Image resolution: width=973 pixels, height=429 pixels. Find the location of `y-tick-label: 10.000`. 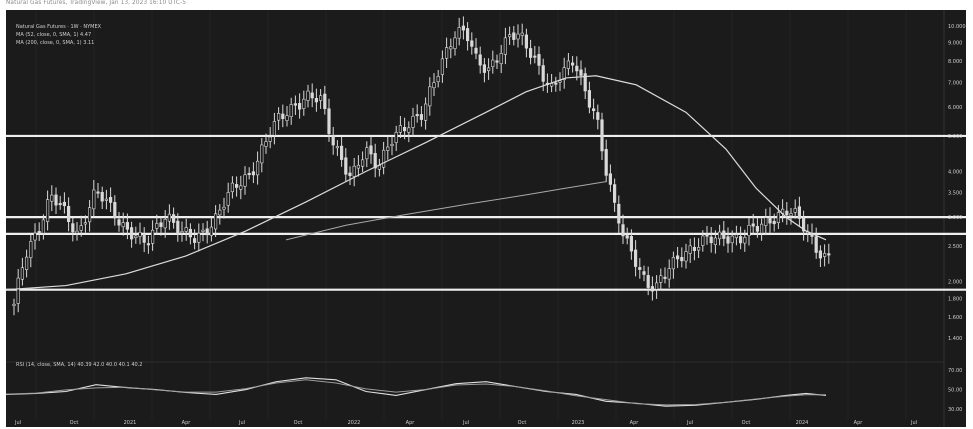

y-tick-label: 10.000 is located at coordinates (957, 27).